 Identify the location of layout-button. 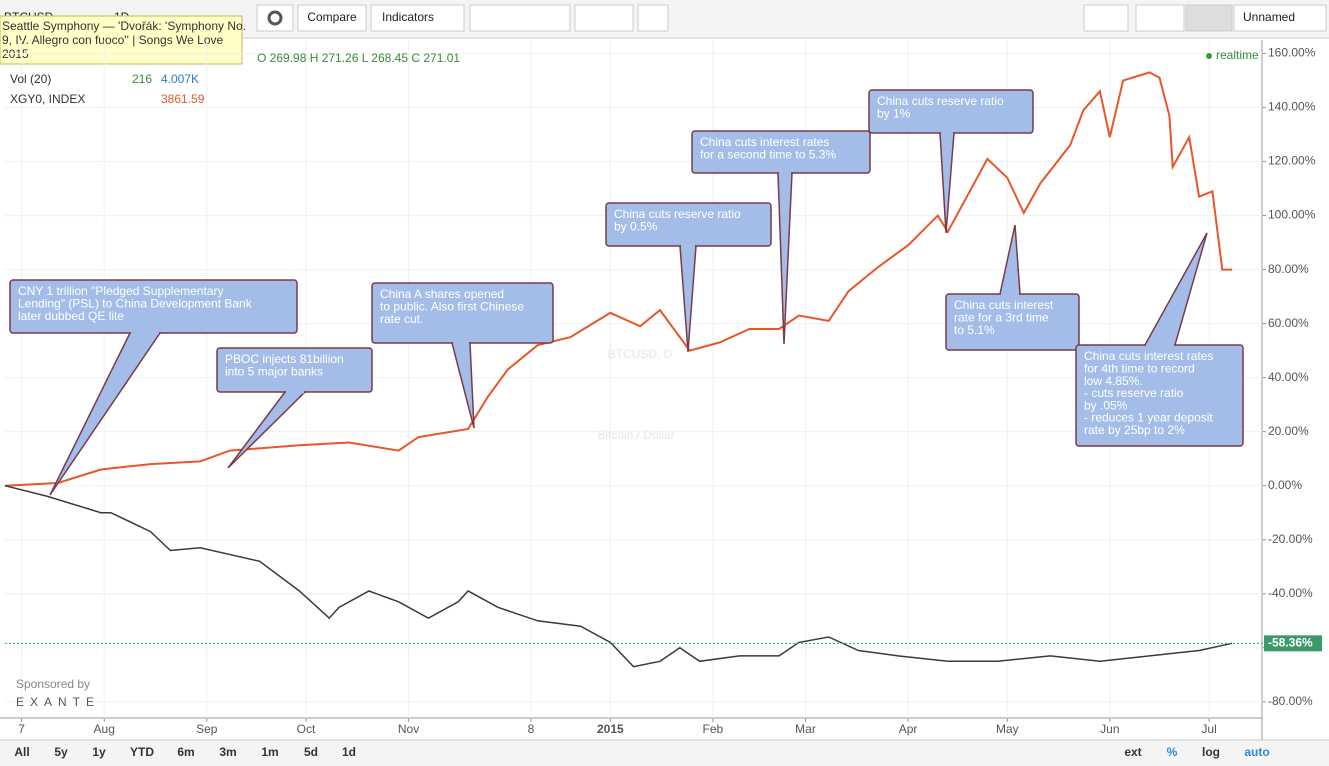
(1106, 18).